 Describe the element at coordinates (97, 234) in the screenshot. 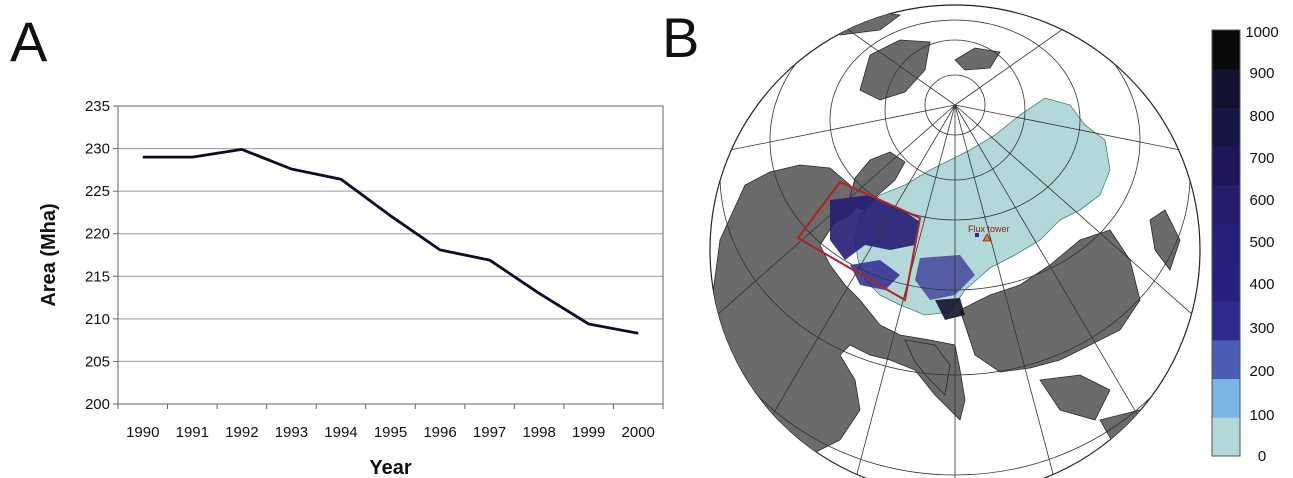

I see `y-tick-label: 220` at that location.